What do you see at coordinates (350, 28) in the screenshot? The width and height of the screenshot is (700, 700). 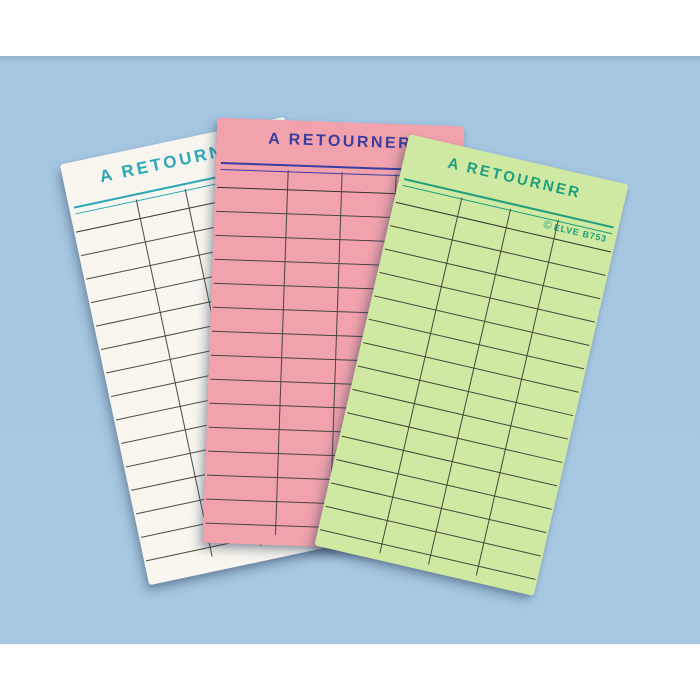 I see `letterbox-top` at bounding box center [350, 28].